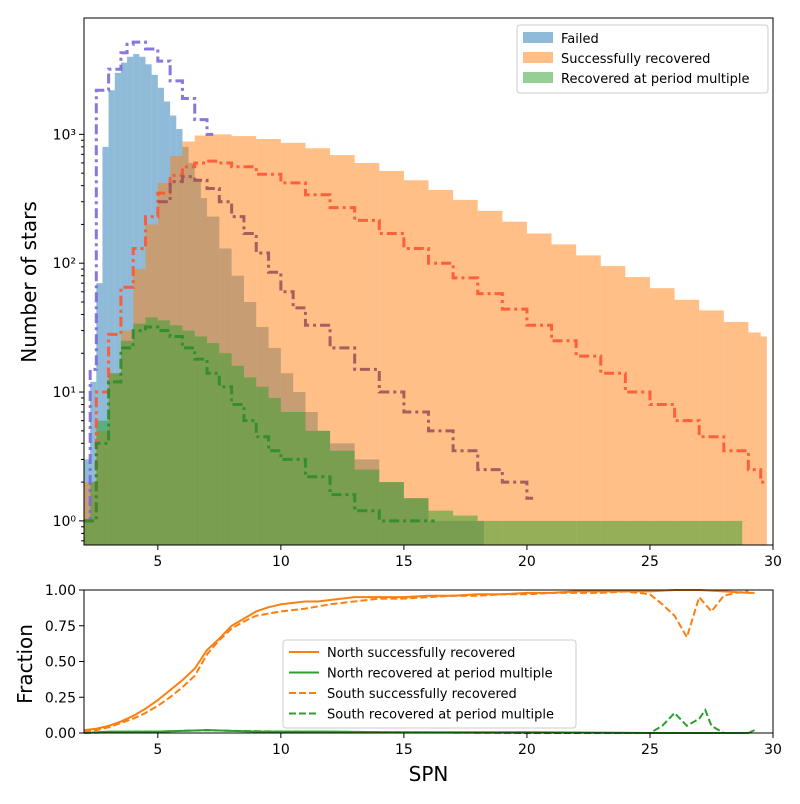  I want to click on histogram-legend-box, so click(642, 59).